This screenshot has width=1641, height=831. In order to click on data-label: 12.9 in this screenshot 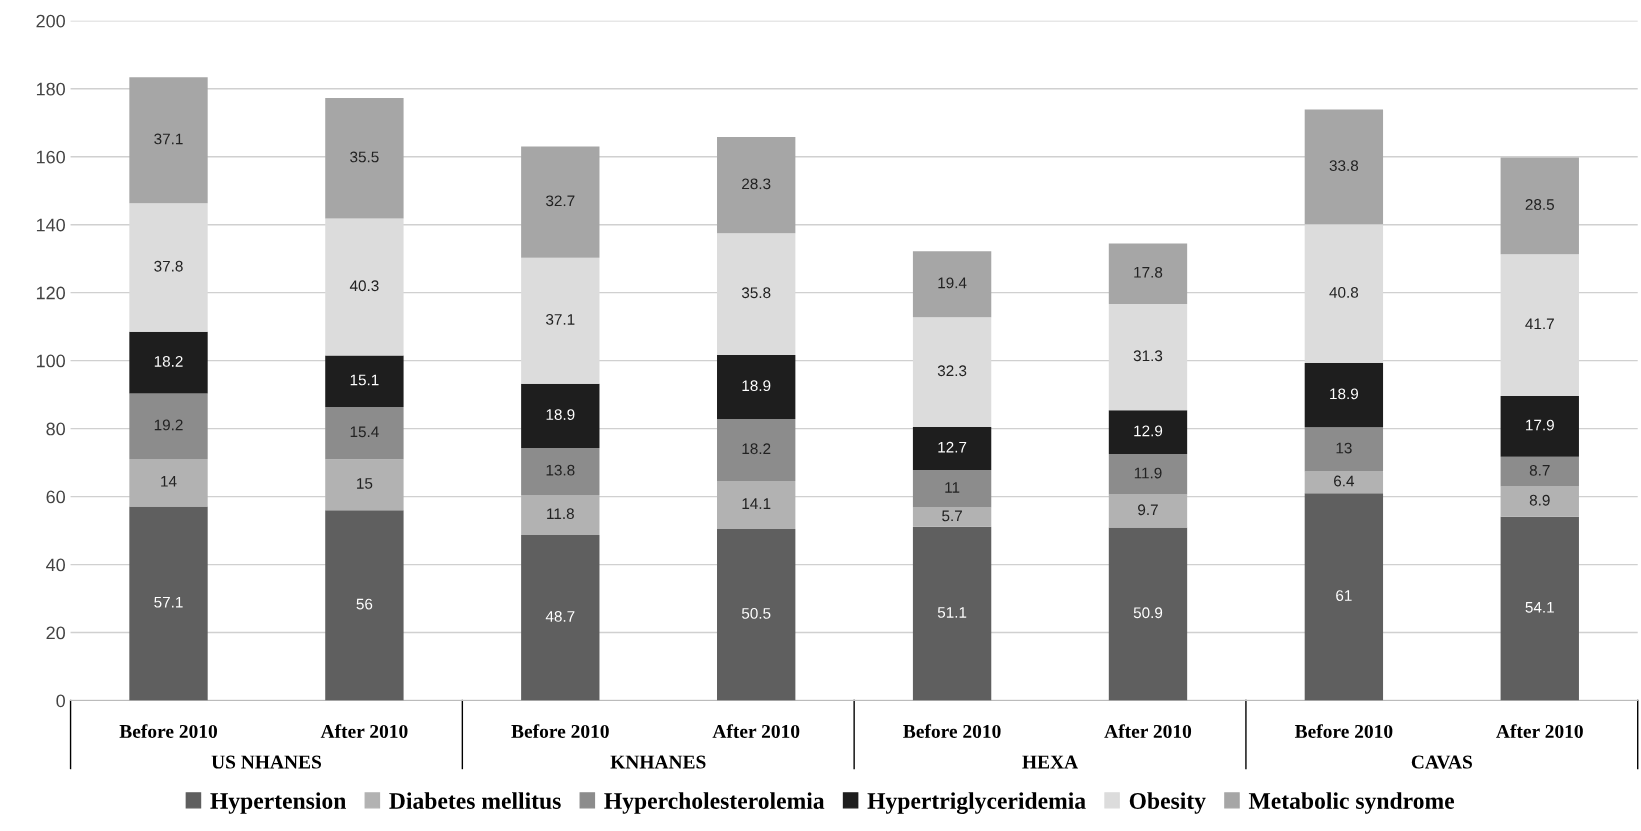, I will do `click(1148, 431)`.